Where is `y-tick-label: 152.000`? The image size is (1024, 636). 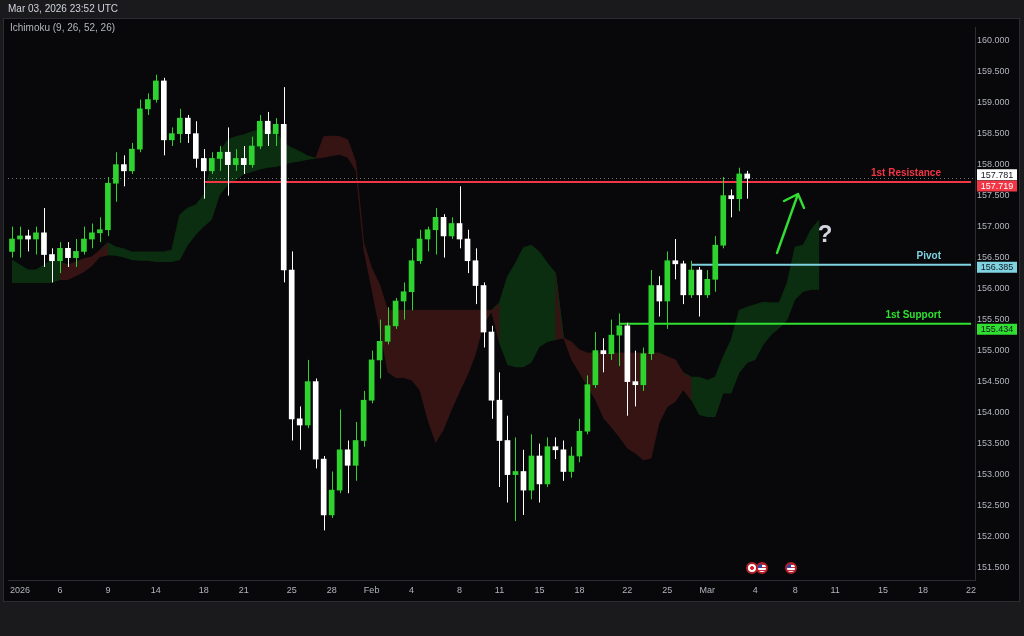
y-tick-label: 152.000 is located at coordinates (993, 536).